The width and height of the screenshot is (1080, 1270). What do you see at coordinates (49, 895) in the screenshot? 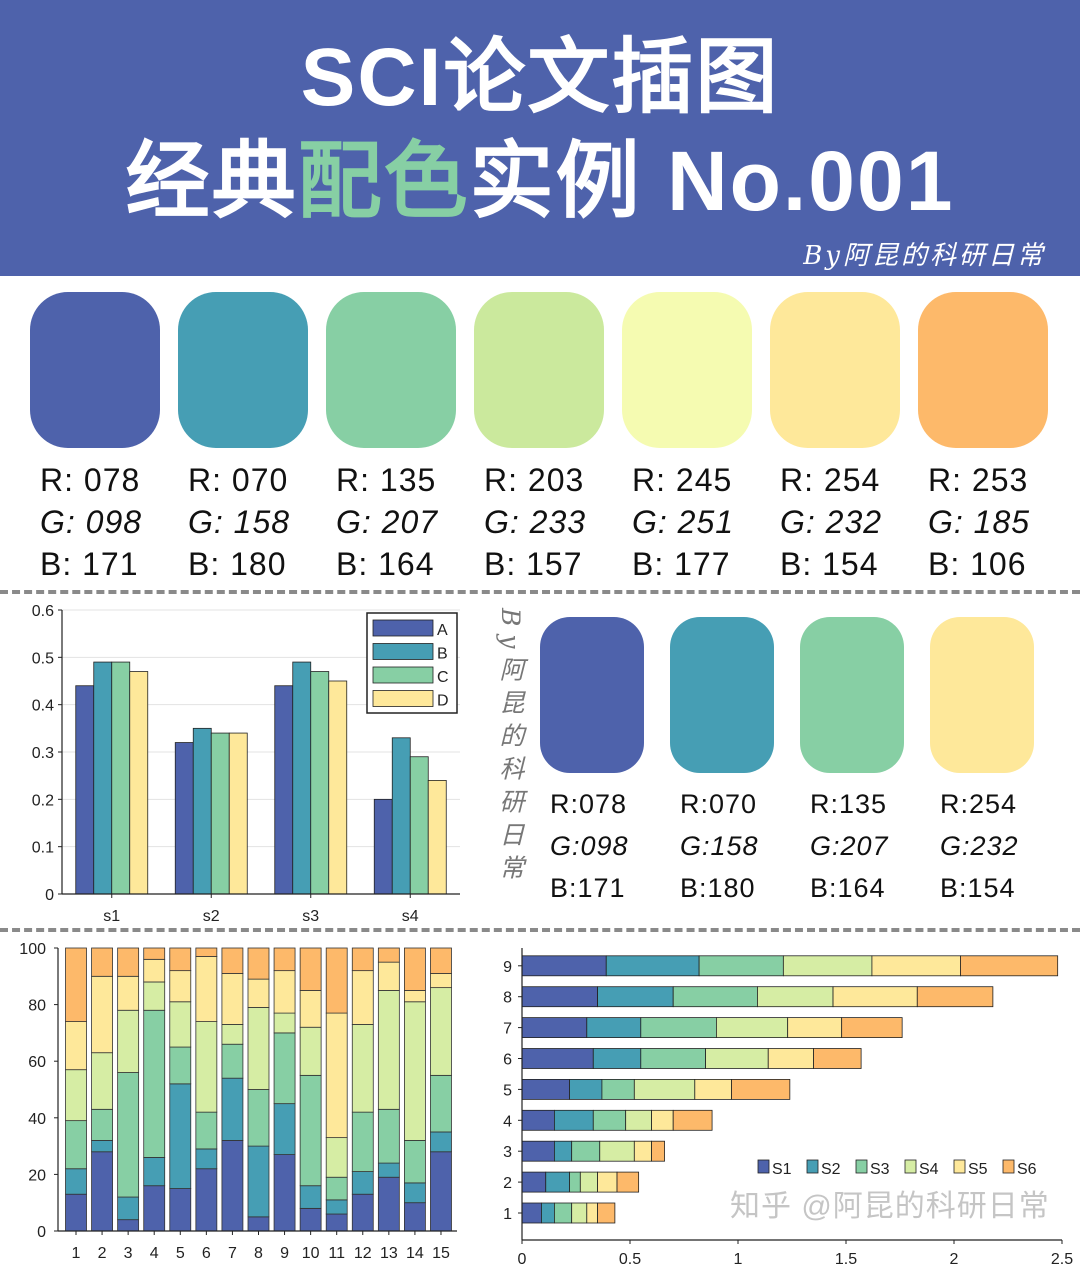
I see `y-tick-label: 0` at bounding box center [49, 895].